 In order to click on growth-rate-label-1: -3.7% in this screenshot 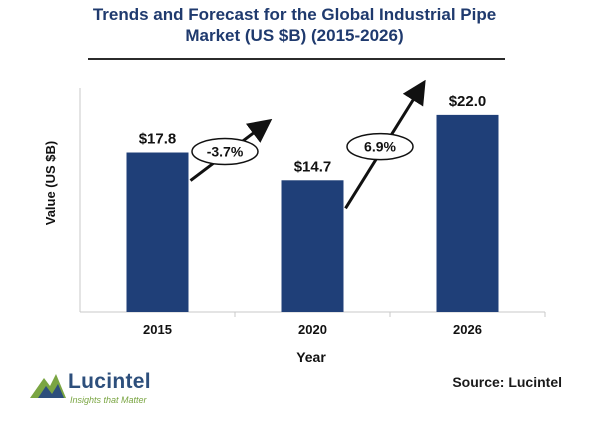, I will do `click(225, 152)`.